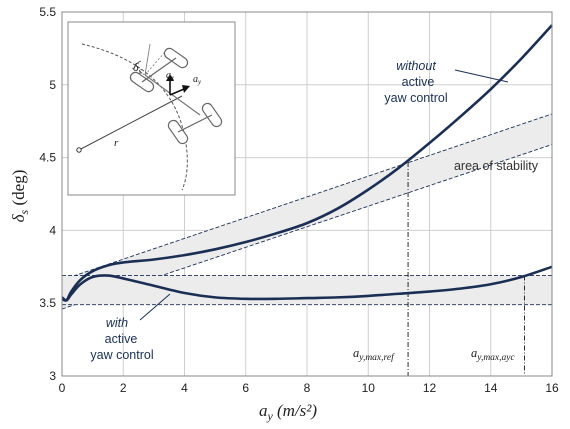 The image size is (570, 429). Describe the element at coordinates (52, 230) in the screenshot. I see `y-tick-label-2: 4` at that location.